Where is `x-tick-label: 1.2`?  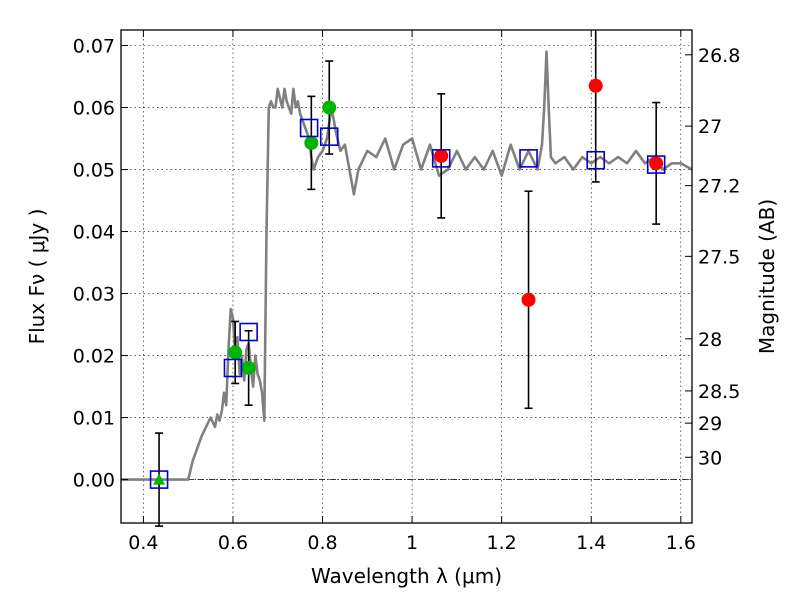 x-tick-label: 1.2 is located at coordinates (502, 543).